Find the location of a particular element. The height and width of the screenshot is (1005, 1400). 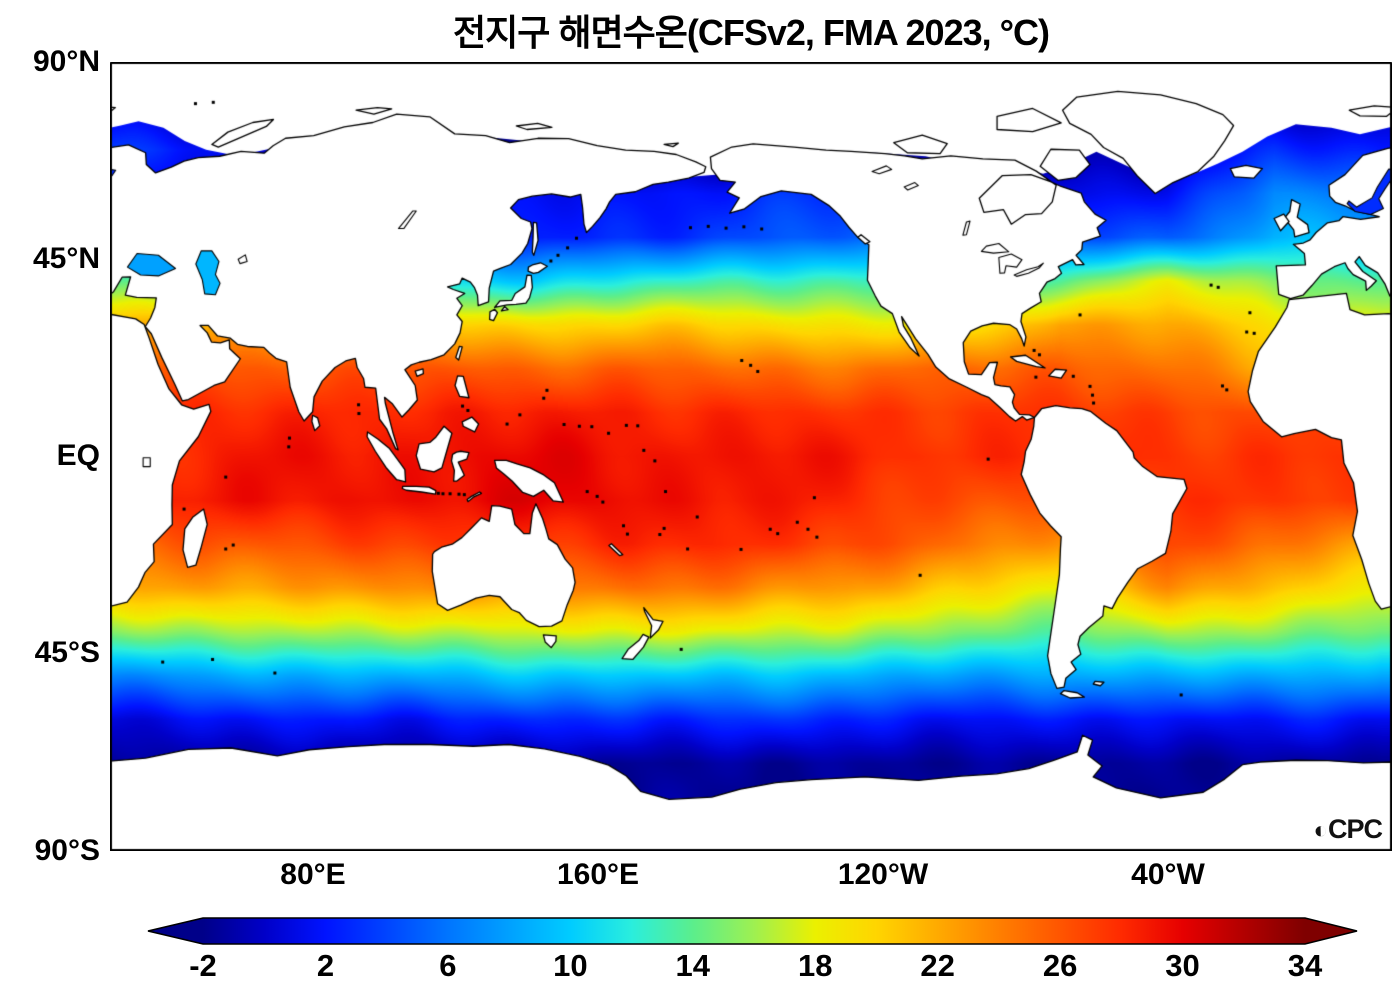

colorbar-tick-22: 22 is located at coordinates (937, 965).